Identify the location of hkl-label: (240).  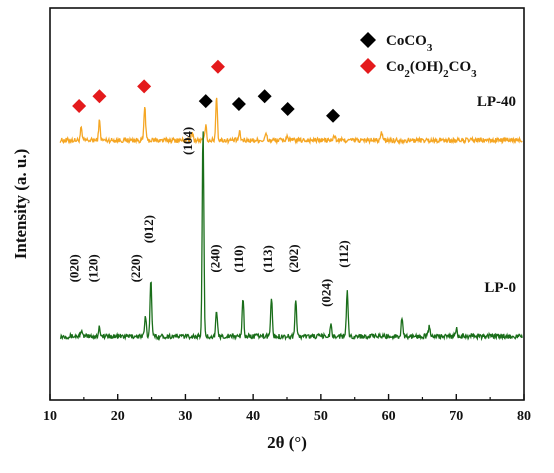
(214, 258).